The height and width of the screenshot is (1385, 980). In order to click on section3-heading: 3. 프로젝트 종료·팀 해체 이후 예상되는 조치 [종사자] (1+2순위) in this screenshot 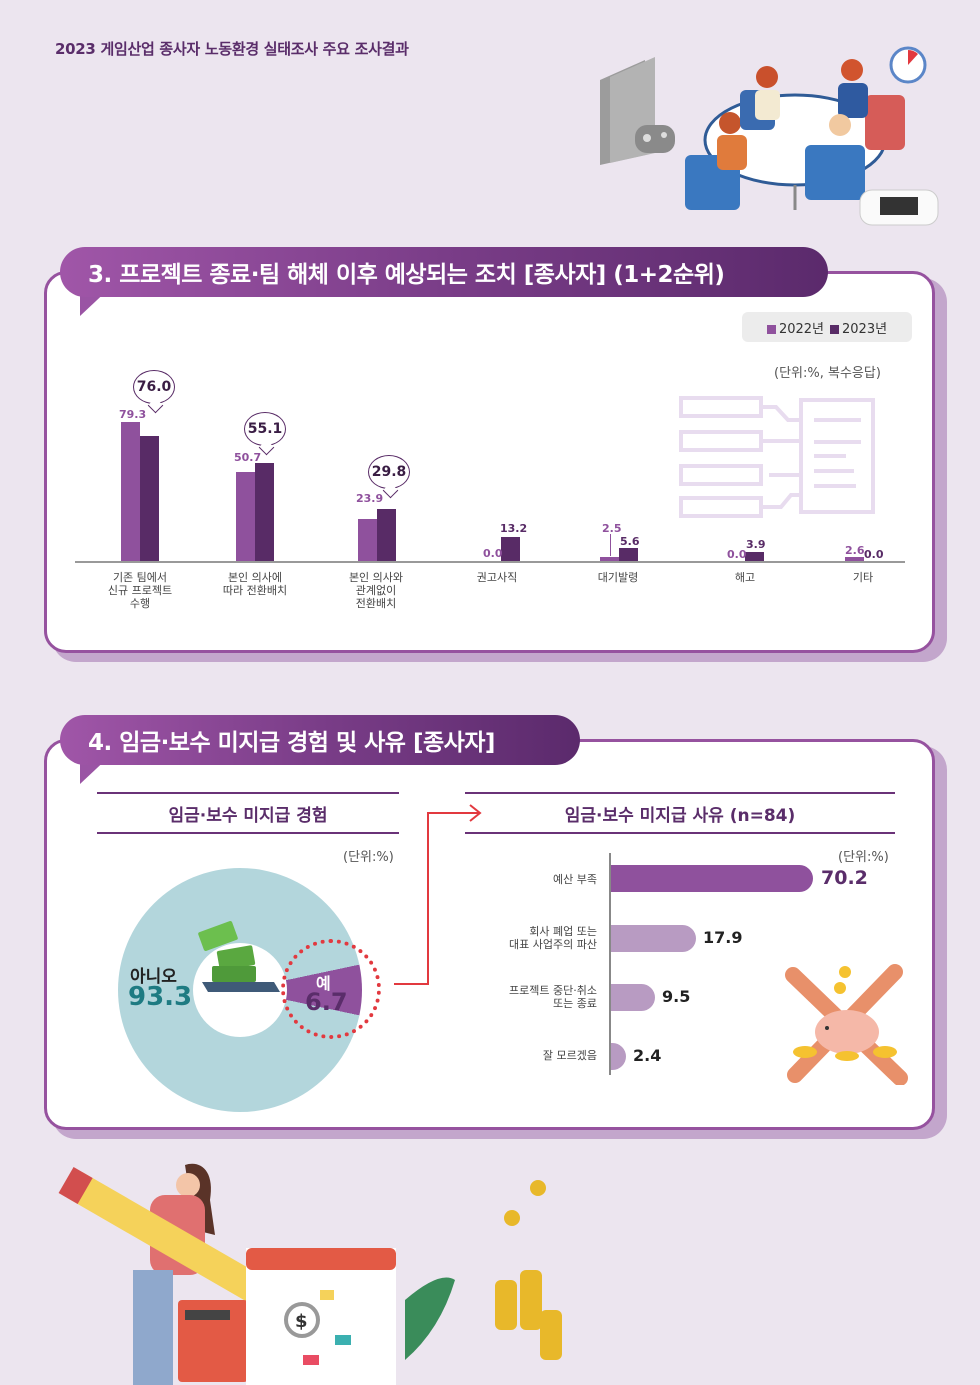, I will do `click(444, 272)`.